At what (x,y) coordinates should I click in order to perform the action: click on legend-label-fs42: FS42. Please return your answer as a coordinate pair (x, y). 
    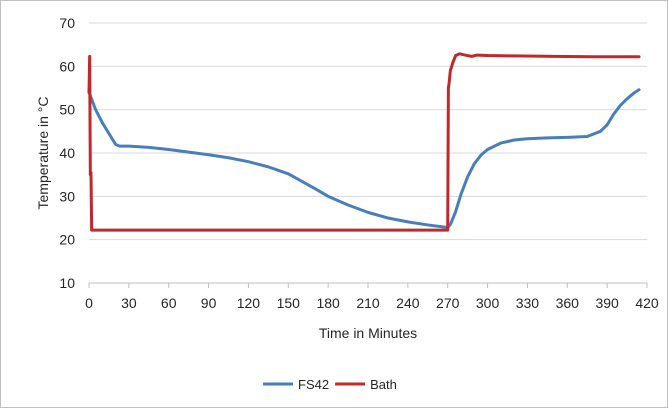
    Looking at the image, I should click on (313, 384).